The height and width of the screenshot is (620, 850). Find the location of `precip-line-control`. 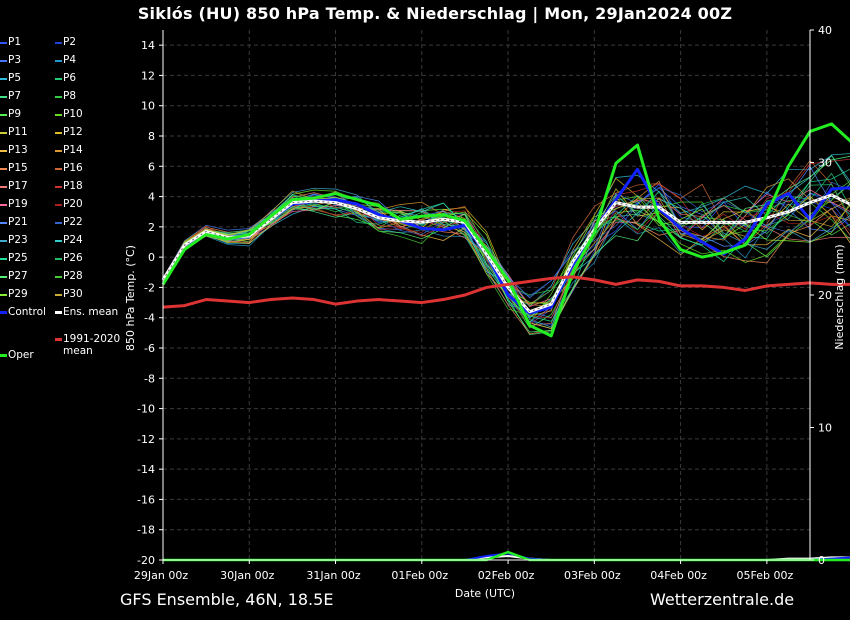

precip-line-control is located at coordinates (506, 556).